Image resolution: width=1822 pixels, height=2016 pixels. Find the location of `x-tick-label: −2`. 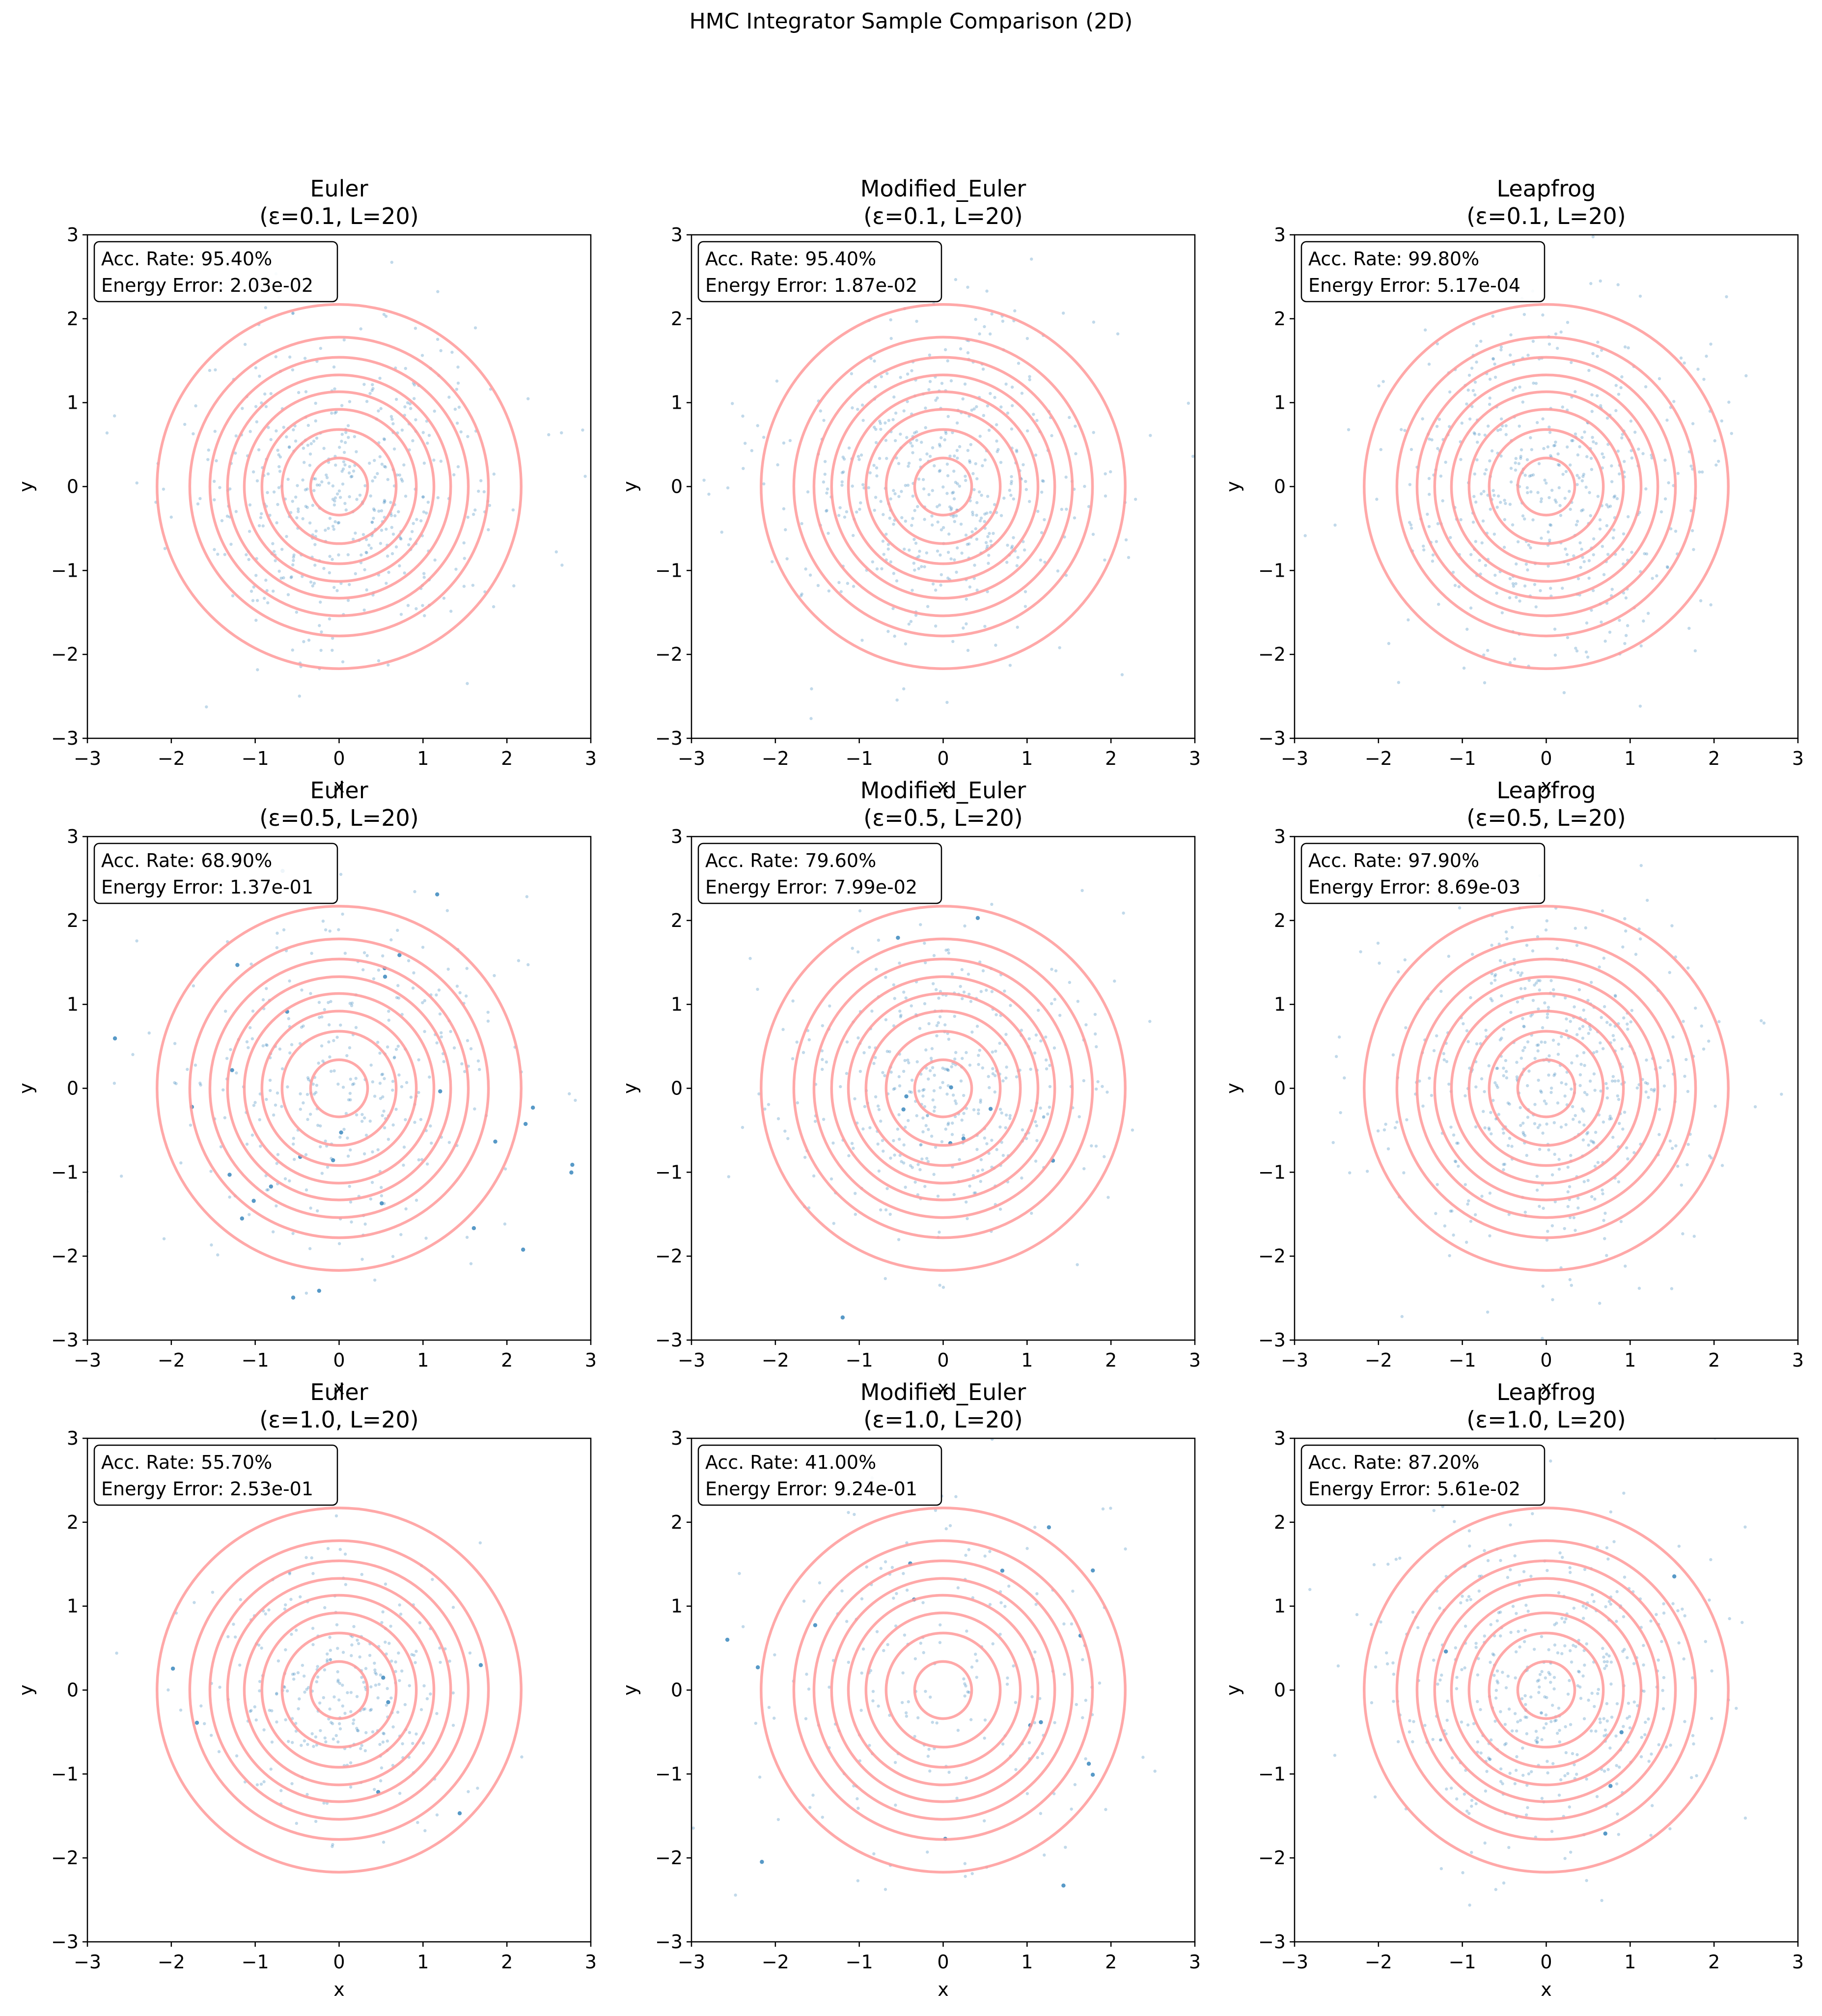

x-tick-label: −2 is located at coordinates (1378, 1962).